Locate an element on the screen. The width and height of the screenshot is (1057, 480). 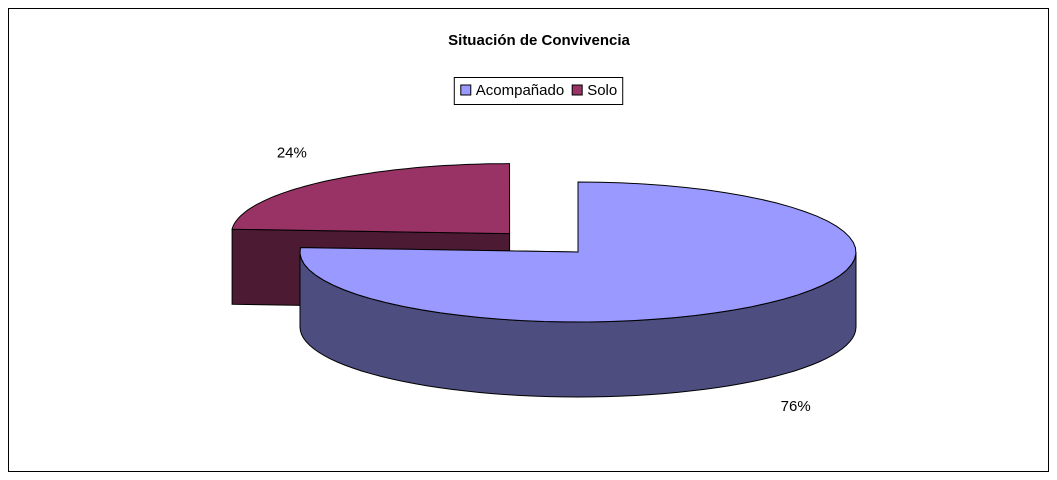
legend-label: Acompañado is located at coordinates (520, 90).